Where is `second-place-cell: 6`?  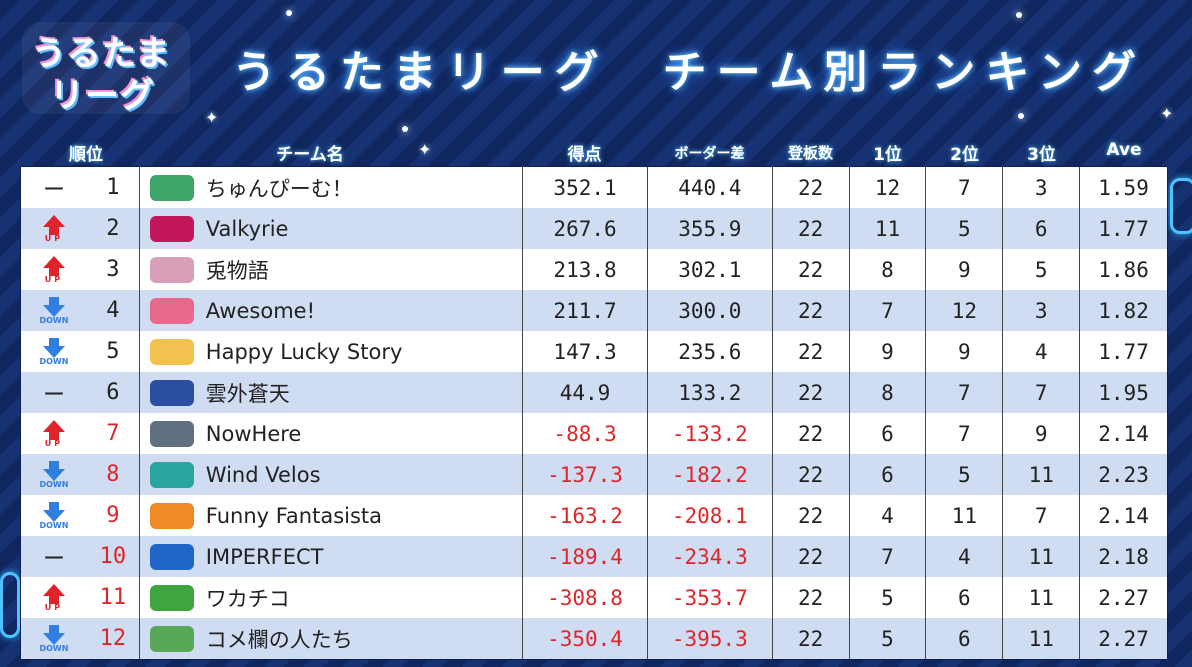 second-place-cell: 6 is located at coordinates (963, 638).